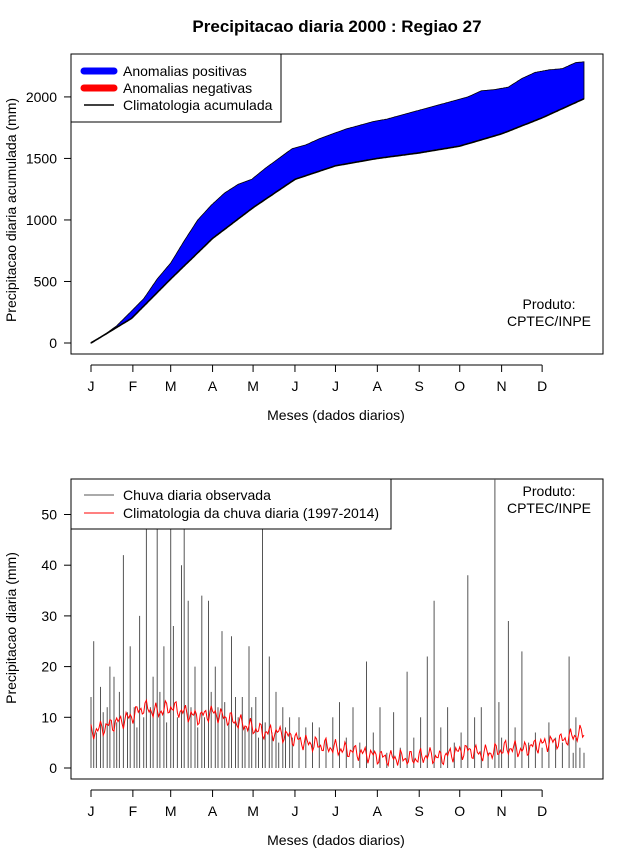  What do you see at coordinates (198, 105) in the screenshot?
I see `legend-label-climatology: Climatologia acumulada` at bounding box center [198, 105].